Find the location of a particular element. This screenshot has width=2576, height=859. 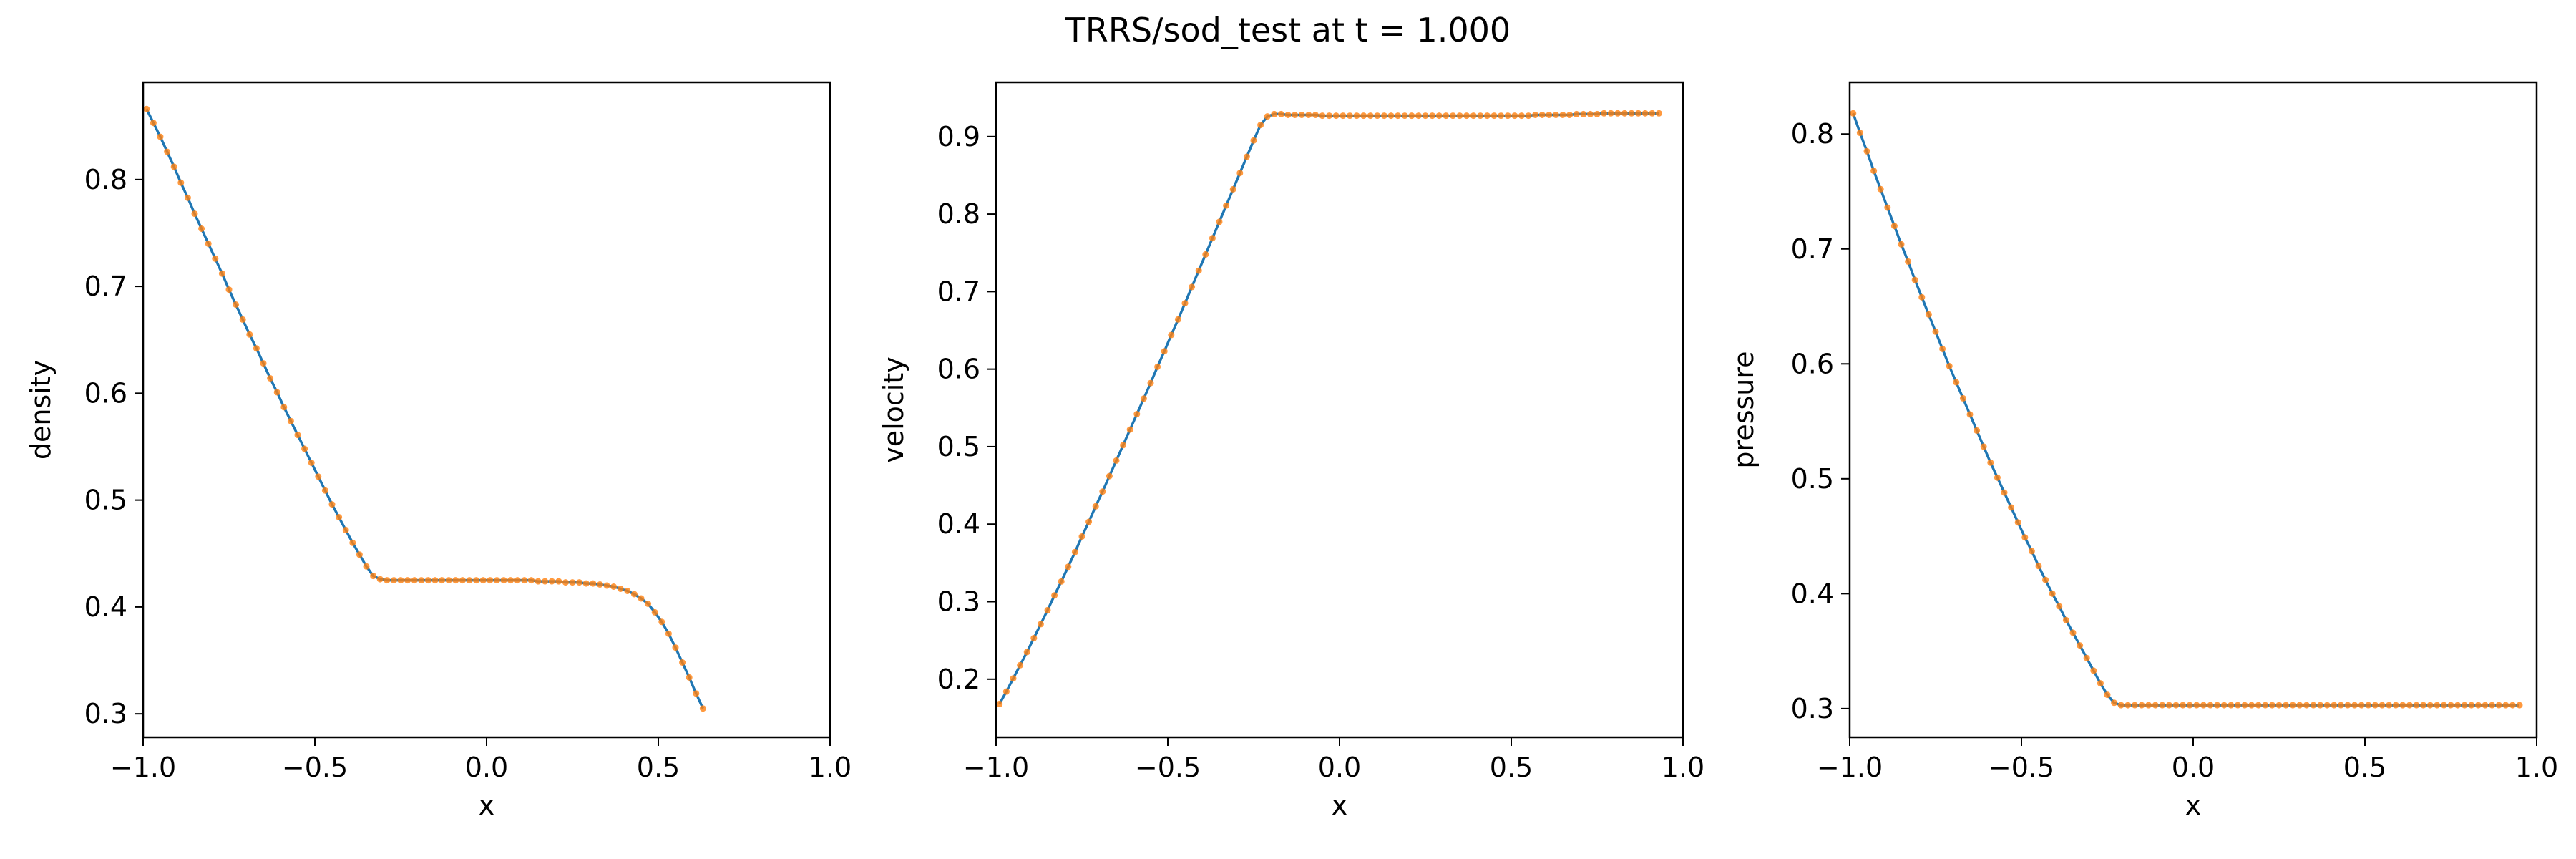

y-axis-label: density is located at coordinates (41, 410).